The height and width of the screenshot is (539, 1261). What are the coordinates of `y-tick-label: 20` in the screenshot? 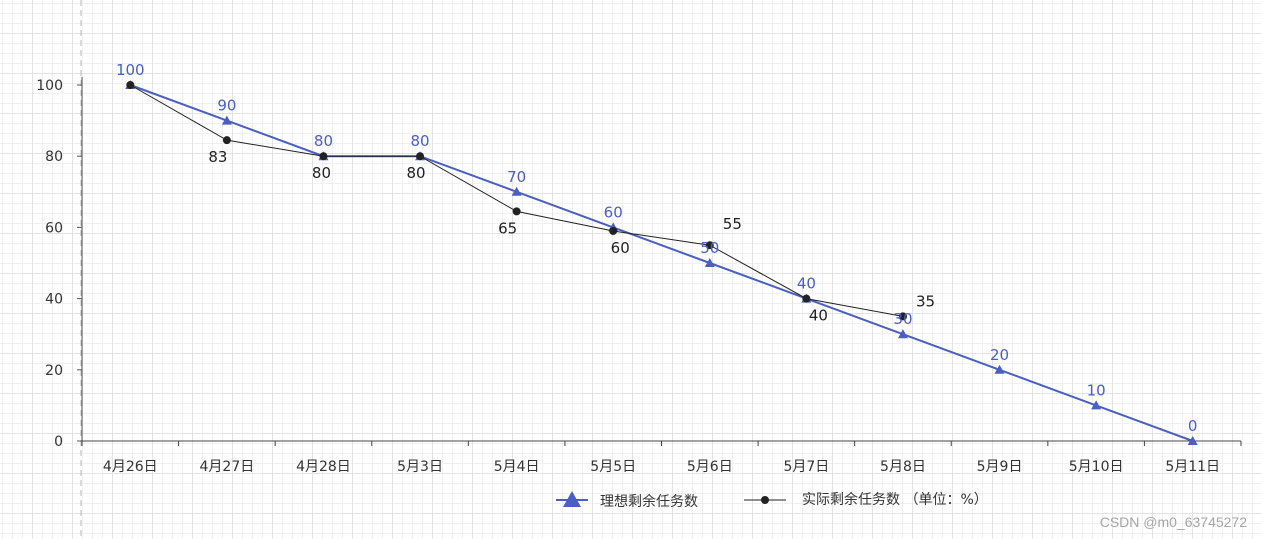 It's located at (54, 371).